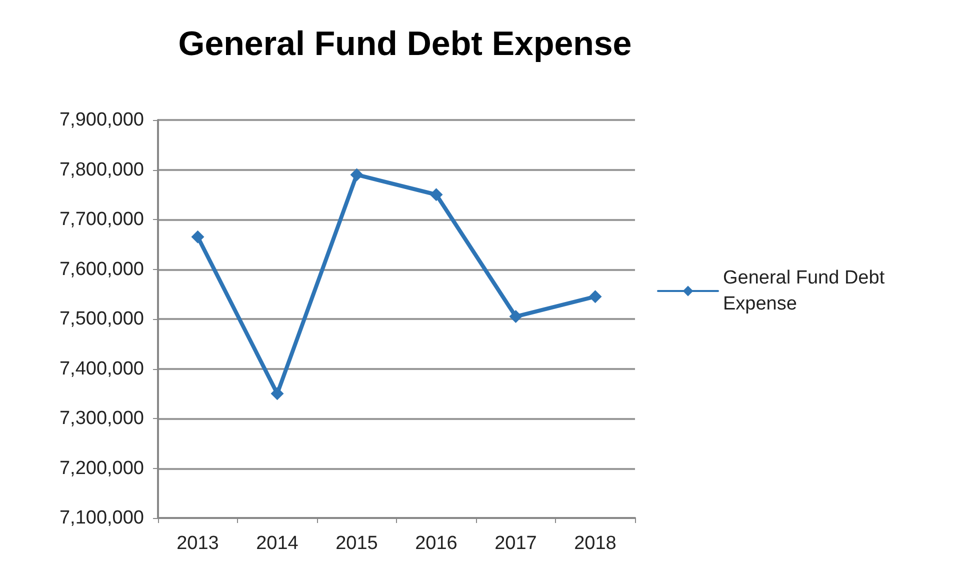  I want to click on y-tick-label: 7,900,000, so click(101, 120).